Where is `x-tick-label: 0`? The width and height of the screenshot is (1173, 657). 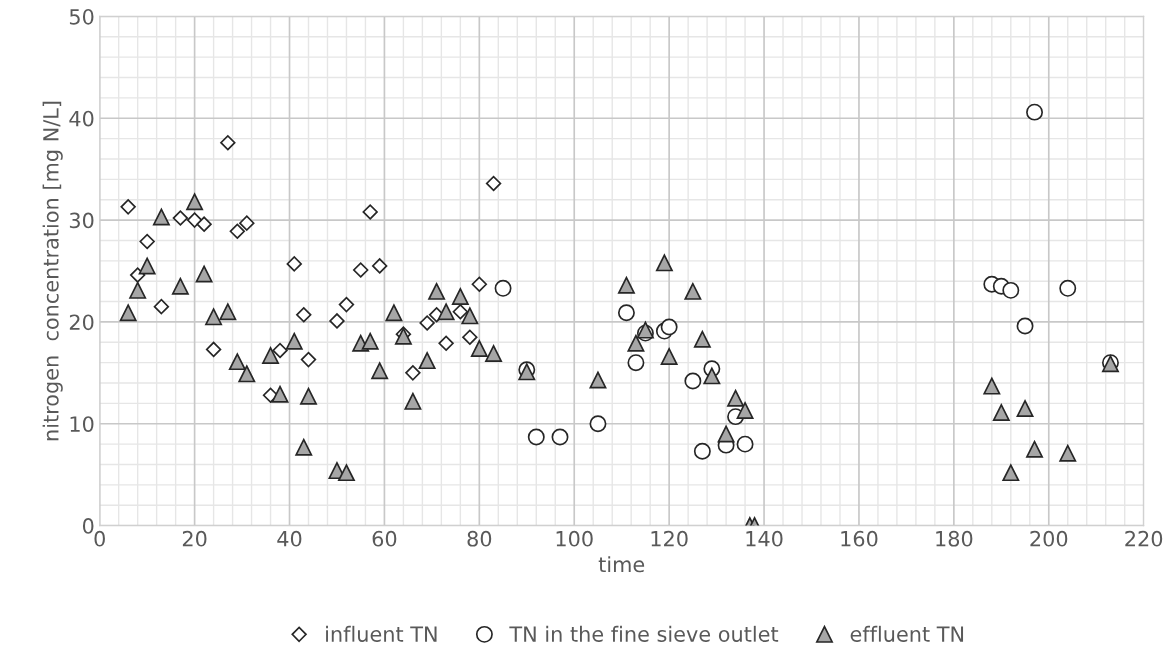 x-tick-label: 0 is located at coordinates (99, 538).